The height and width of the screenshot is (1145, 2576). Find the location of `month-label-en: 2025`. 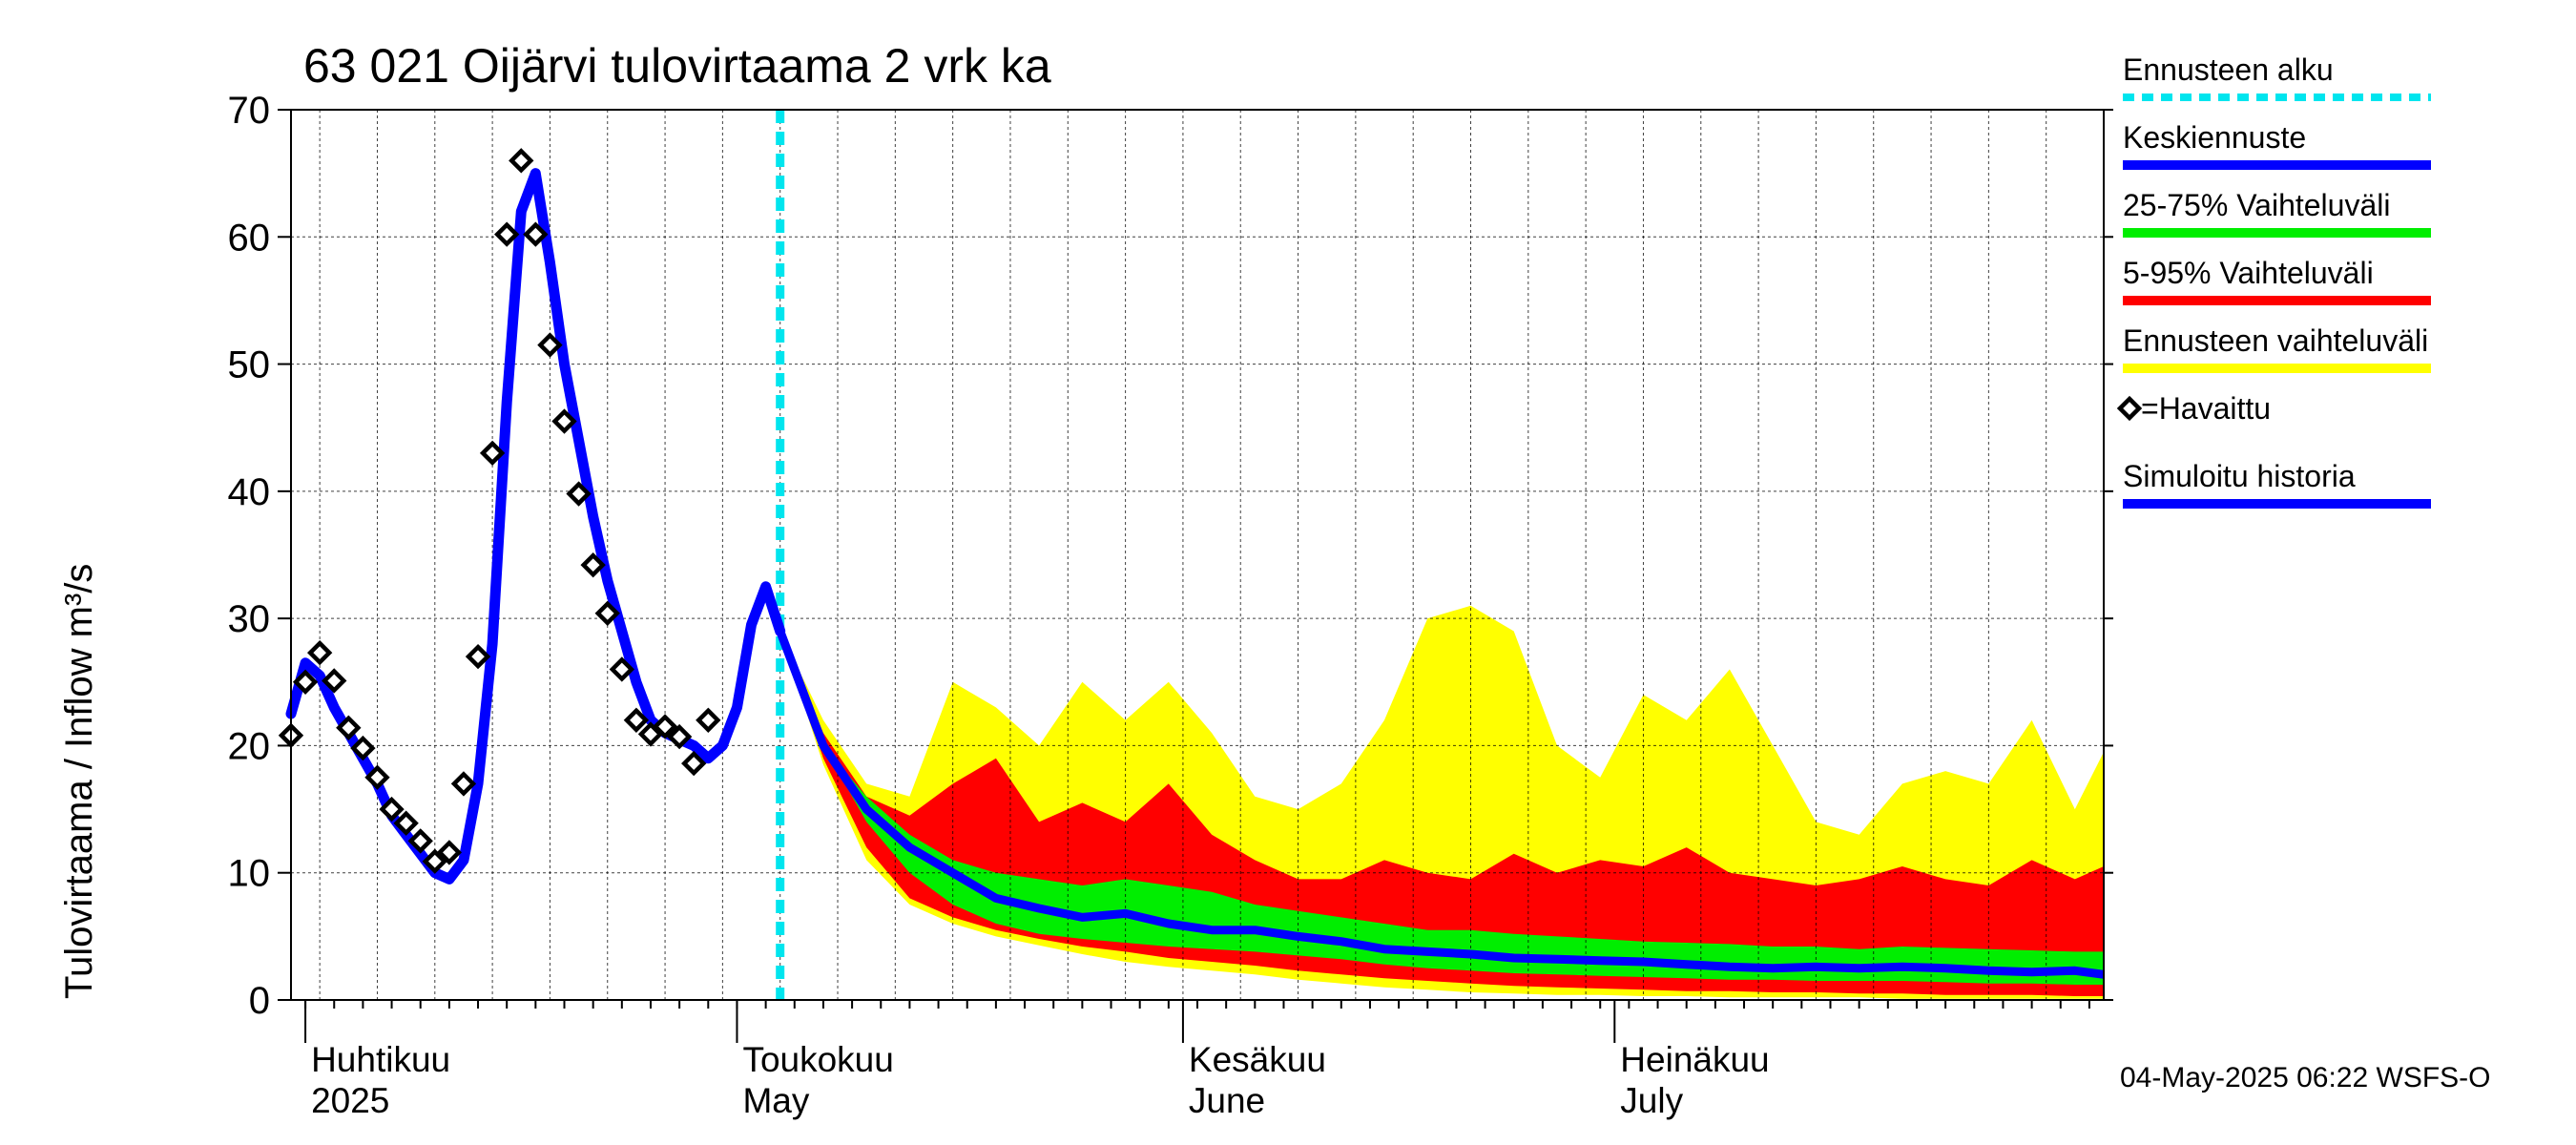

month-label-en: 2025 is located at coordinates (350, 1100).